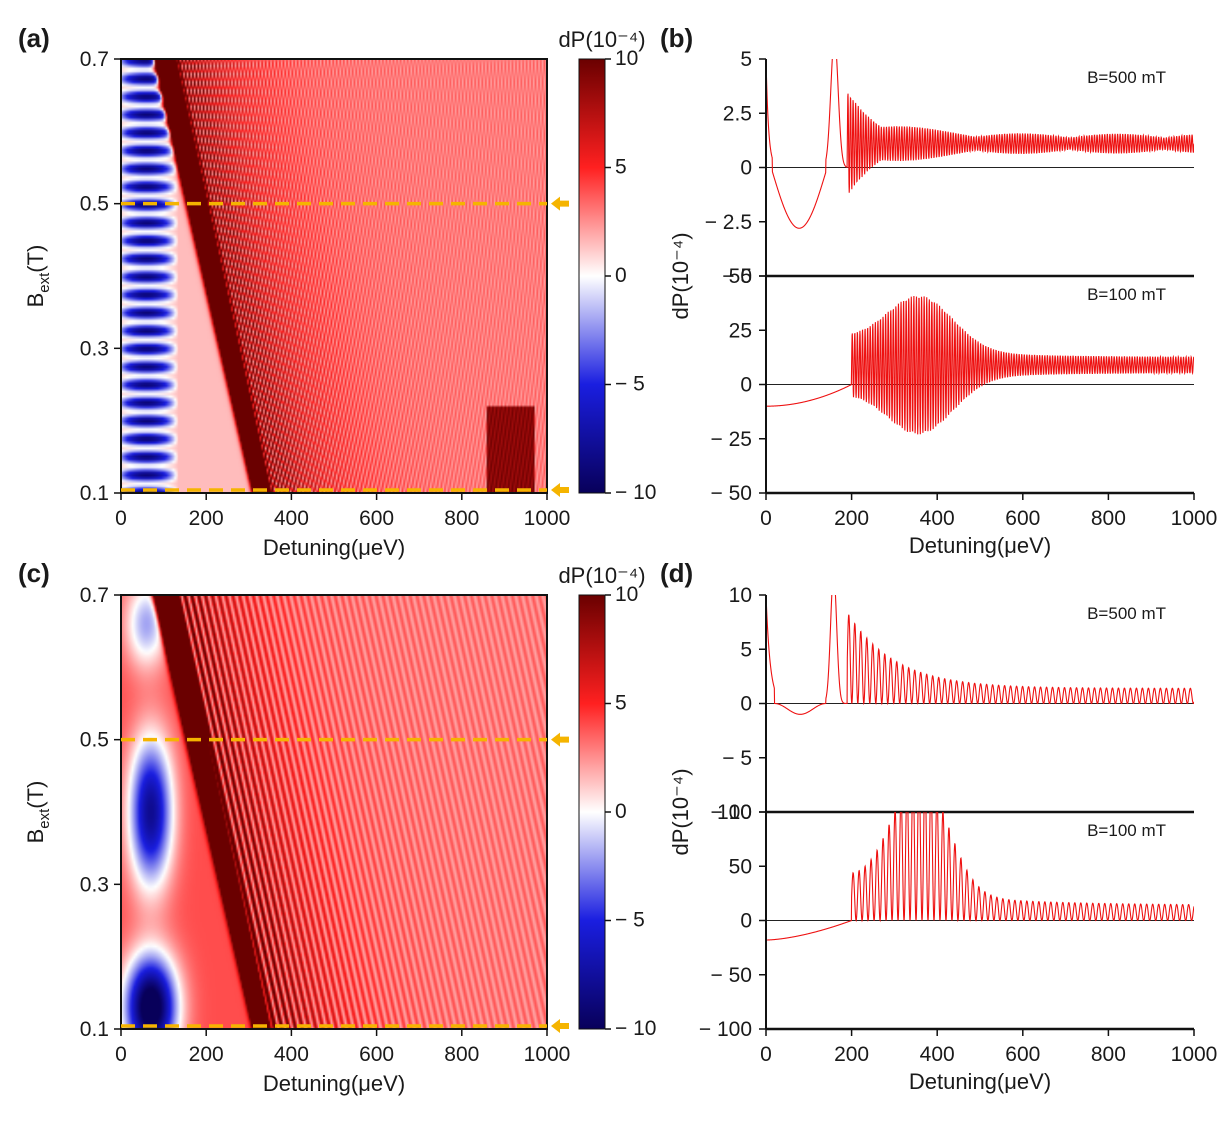  I want to click on subplot-0: 5 2.5 0 − 2.5 − 5 B=500 mT, so click(949, 168).